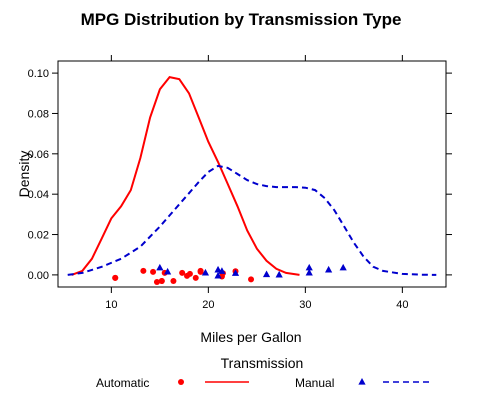 The height and width of the screenshot is (407, 481). What do you see at coordinates (24, 174) in the screenshot?
I see `y-axis-title: Density` at bounding box center [24, 174].